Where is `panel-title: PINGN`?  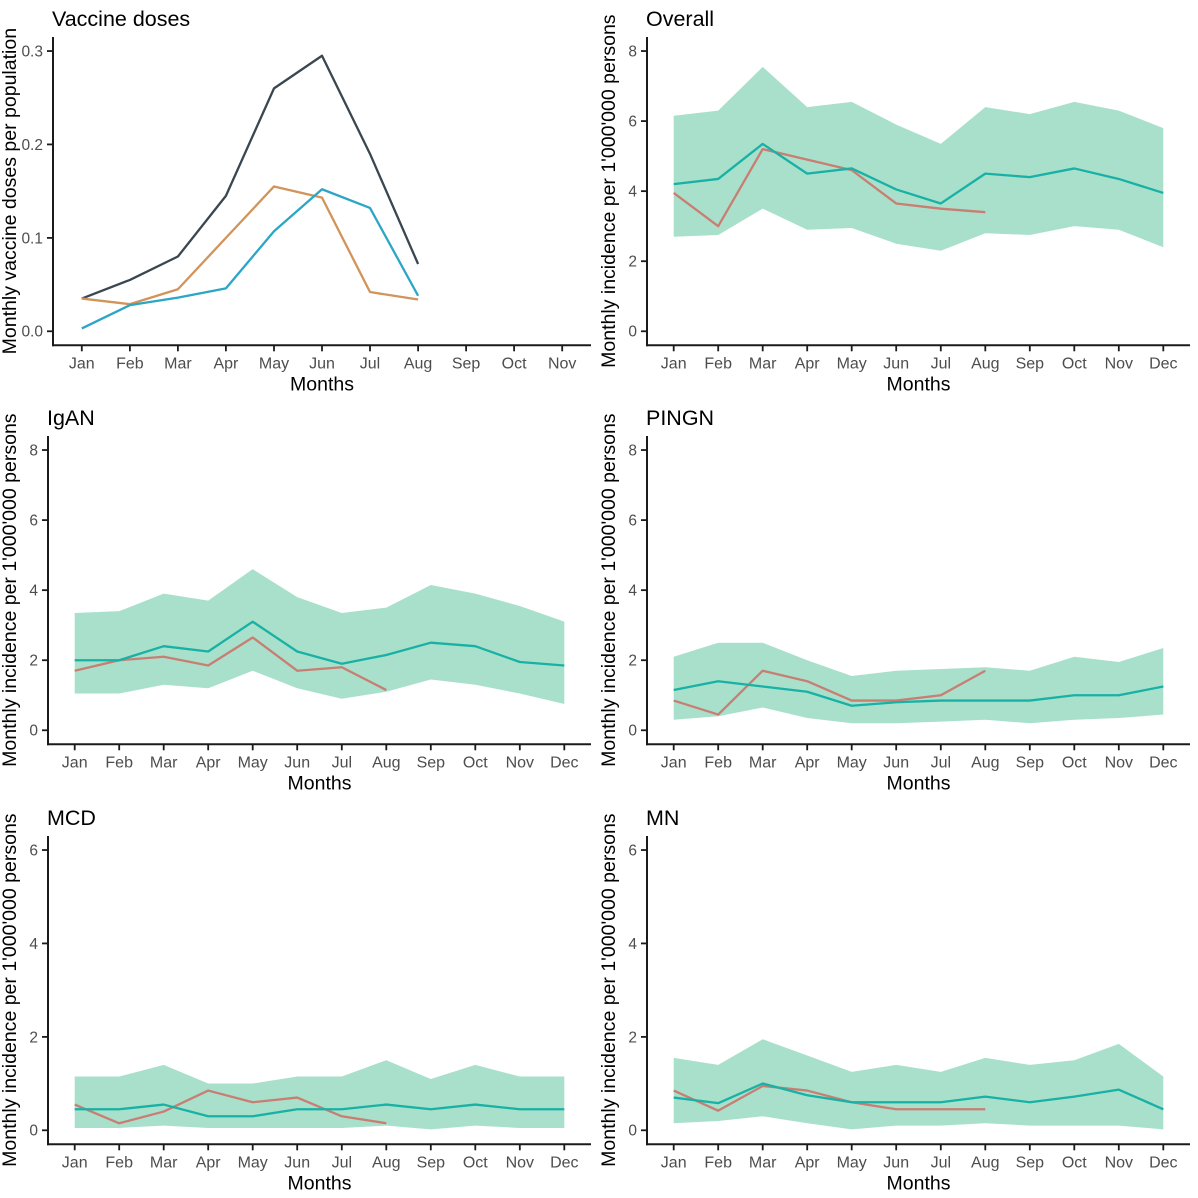
panel-title: PINGN is located at coordinates (680, 418).